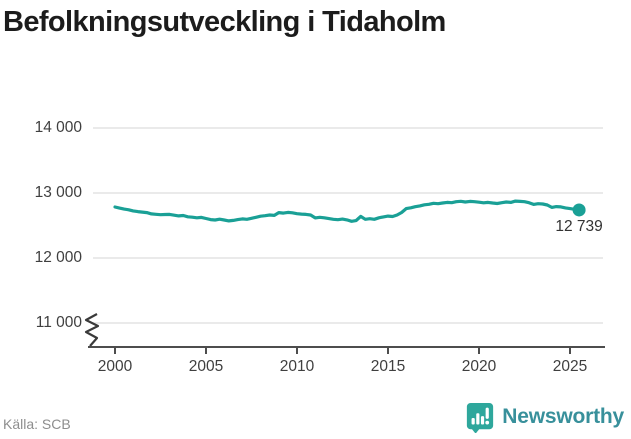 The width and height of the screenshot is (631, 439). What do you see at coordinates (92, 330) in the screenshot?
I see `y-axis-break-icon` at bounding box center [92, 330].